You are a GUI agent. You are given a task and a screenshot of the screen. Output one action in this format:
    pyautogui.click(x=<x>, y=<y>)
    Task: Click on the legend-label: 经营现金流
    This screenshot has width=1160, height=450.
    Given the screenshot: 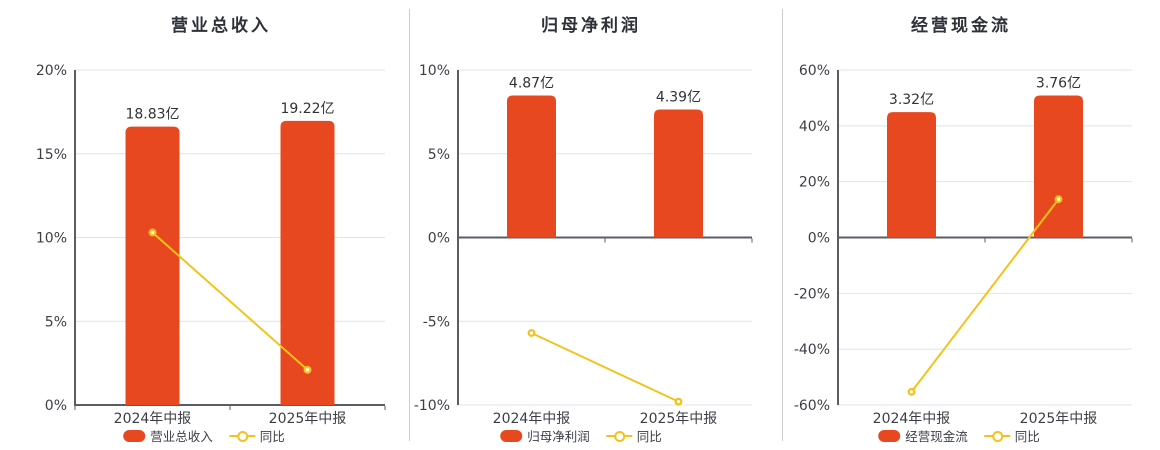 What is the action you would take?
    pyautogui.click(x=936, y=436)
    